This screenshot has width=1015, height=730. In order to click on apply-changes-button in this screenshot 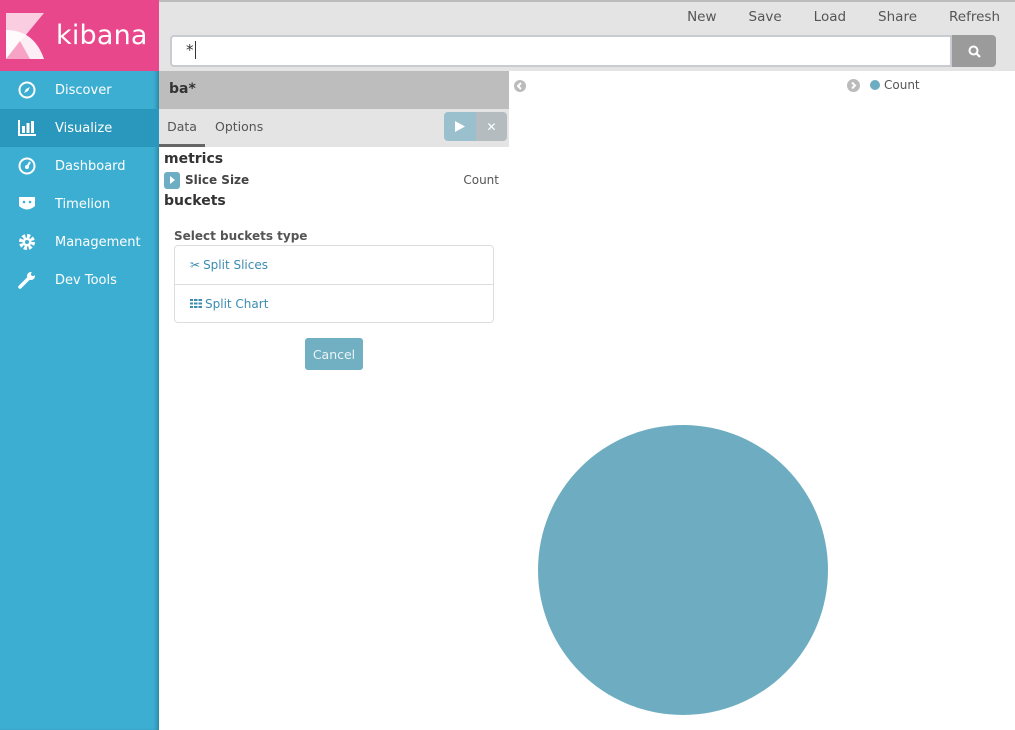, I will do `click(460, 126)`.